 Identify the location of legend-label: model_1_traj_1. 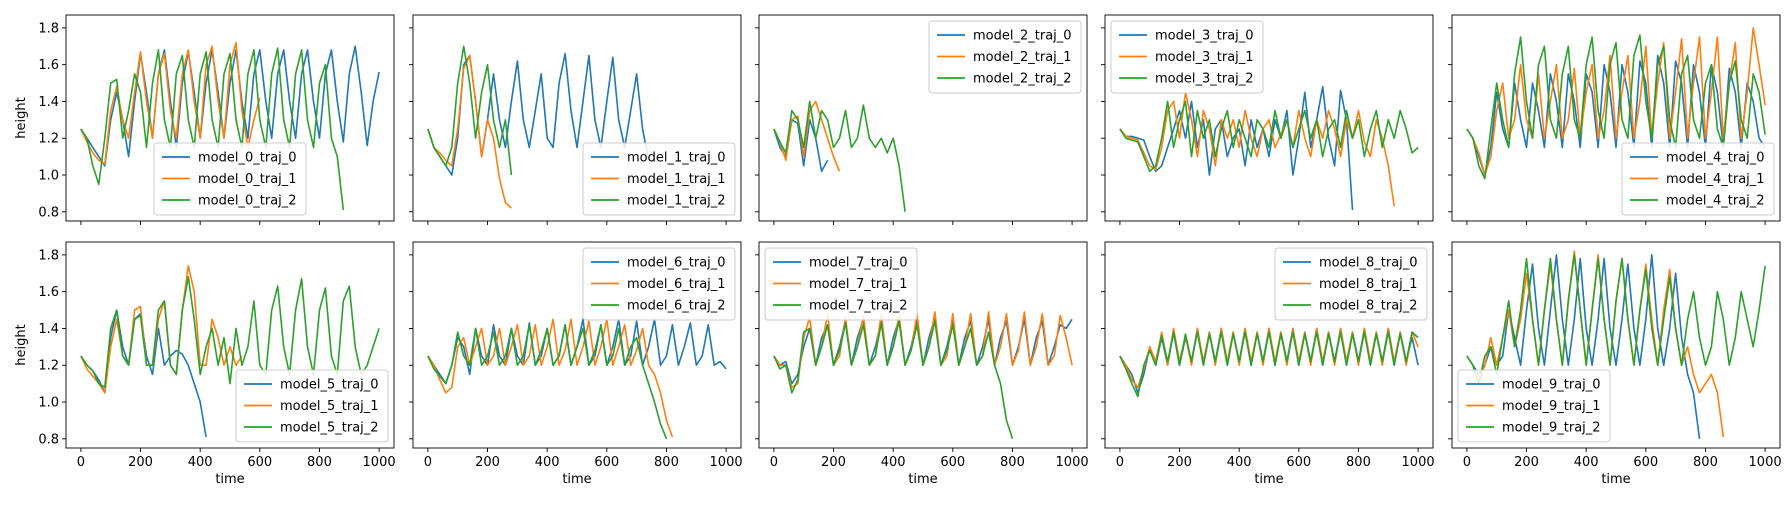
(676, 179).